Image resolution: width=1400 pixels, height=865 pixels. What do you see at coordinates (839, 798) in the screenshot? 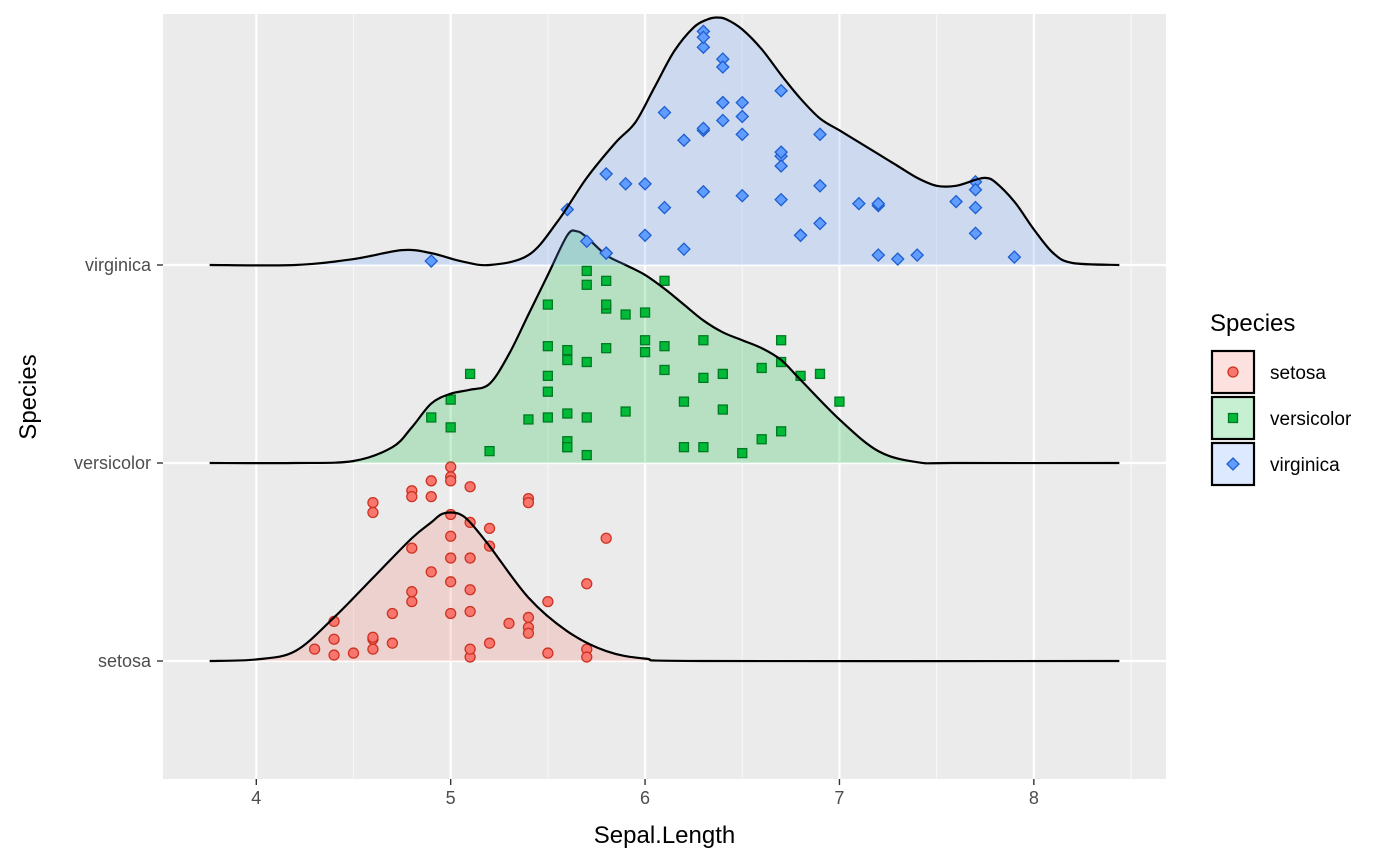
I see `x-tick-label: 7` at bounding box center [839, 798].